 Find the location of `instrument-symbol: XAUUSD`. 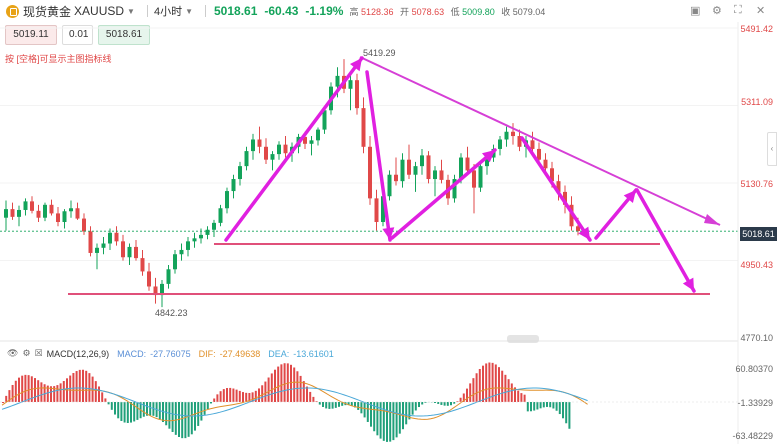

instrument-symbol: XAUUSD is located at coordinates (99, 11).